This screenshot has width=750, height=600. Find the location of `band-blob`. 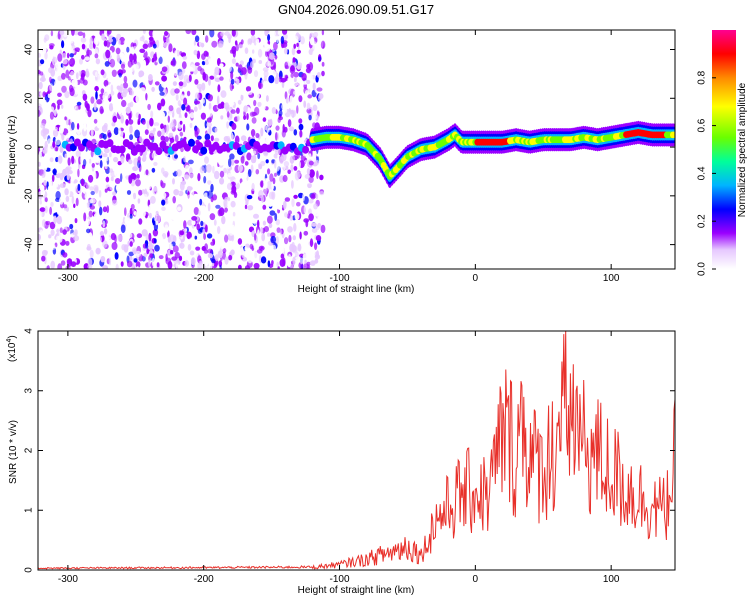

band-blob is located at coordinates (143, 148).